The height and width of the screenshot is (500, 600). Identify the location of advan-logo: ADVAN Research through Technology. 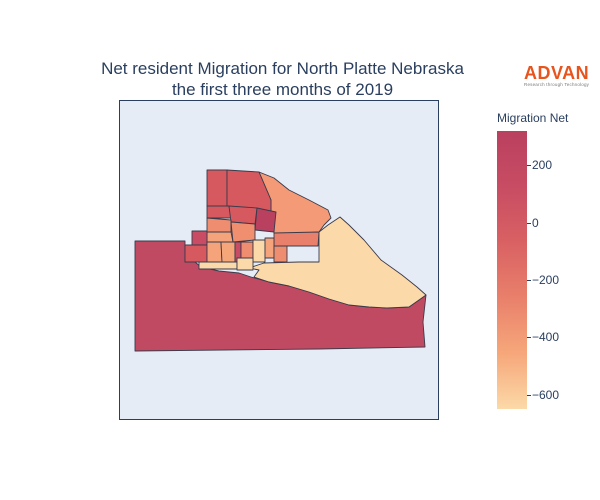
(560, 76).